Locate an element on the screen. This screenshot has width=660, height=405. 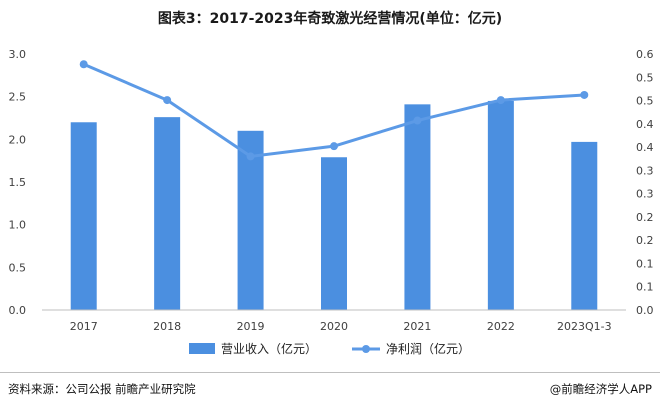
legend-revenue-label: 营业收入（亿元） is located at coordinates (269, 348).